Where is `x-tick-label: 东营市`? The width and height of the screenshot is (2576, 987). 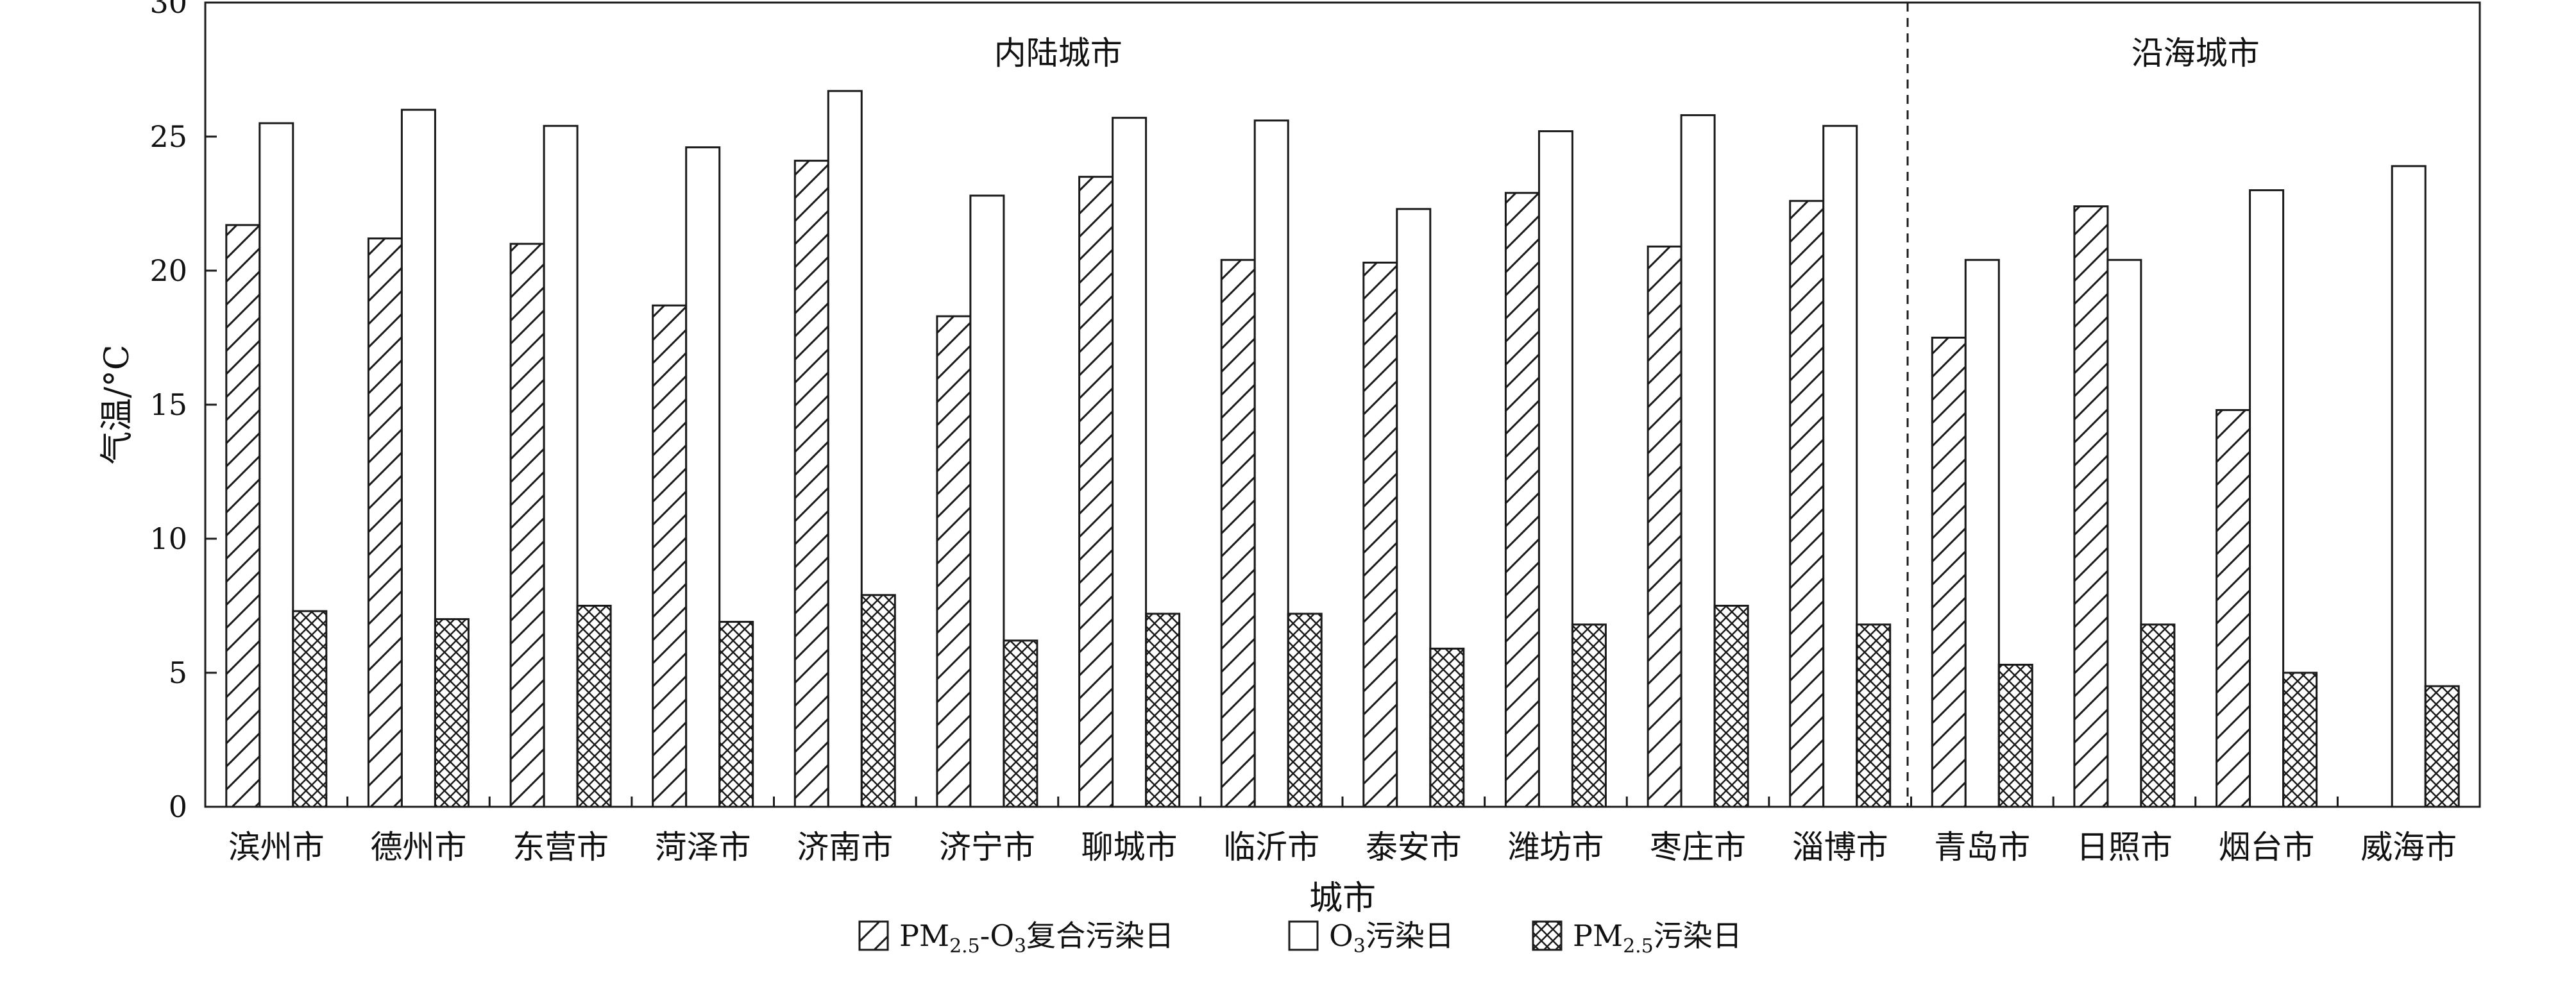
x-tick-label: 东营市 is located at coordinates (561, 847).